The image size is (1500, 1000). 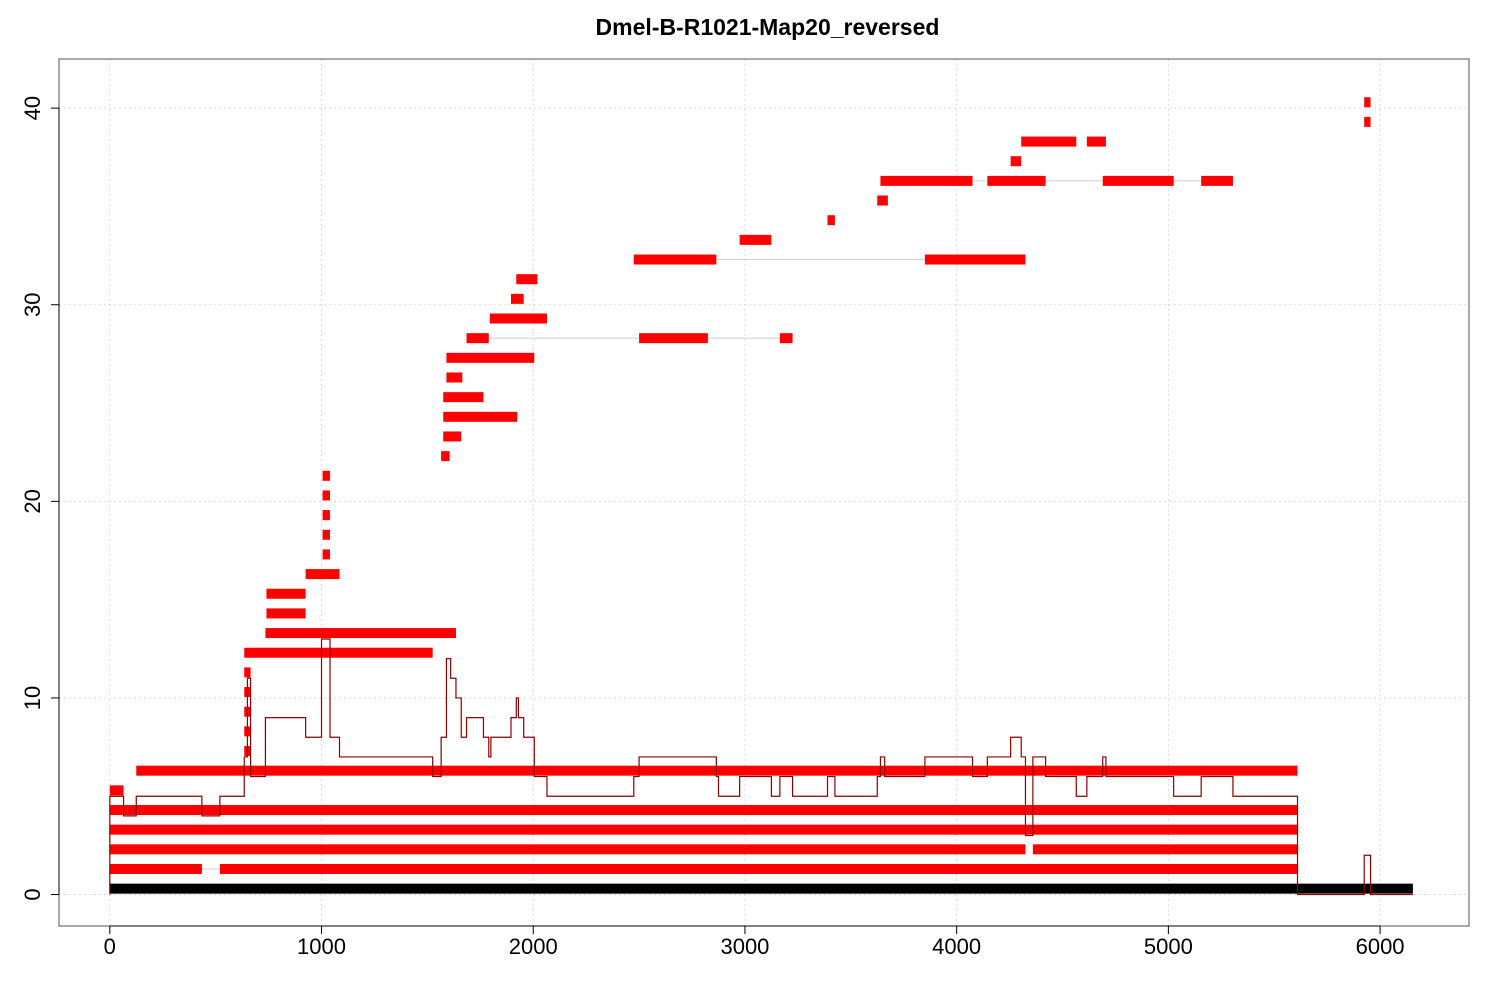 I want to click on y-tick-label-30: 30, so click(x=32, y=305).